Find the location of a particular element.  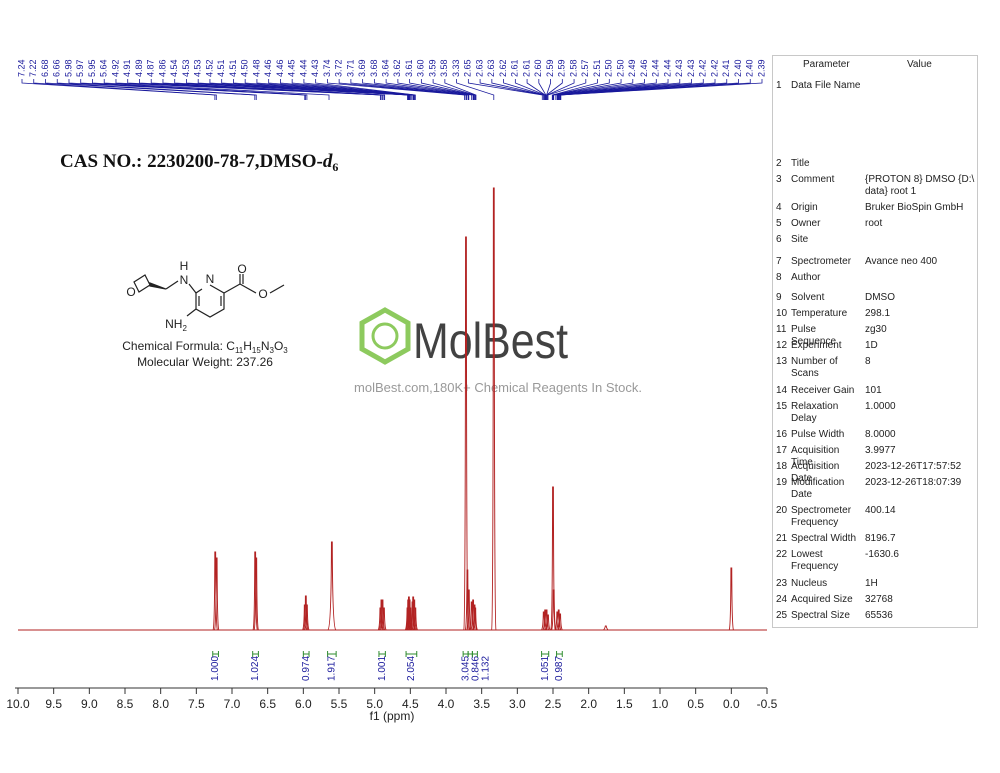

param-name: Relaxation Delay is located at coordinates (815, 412).